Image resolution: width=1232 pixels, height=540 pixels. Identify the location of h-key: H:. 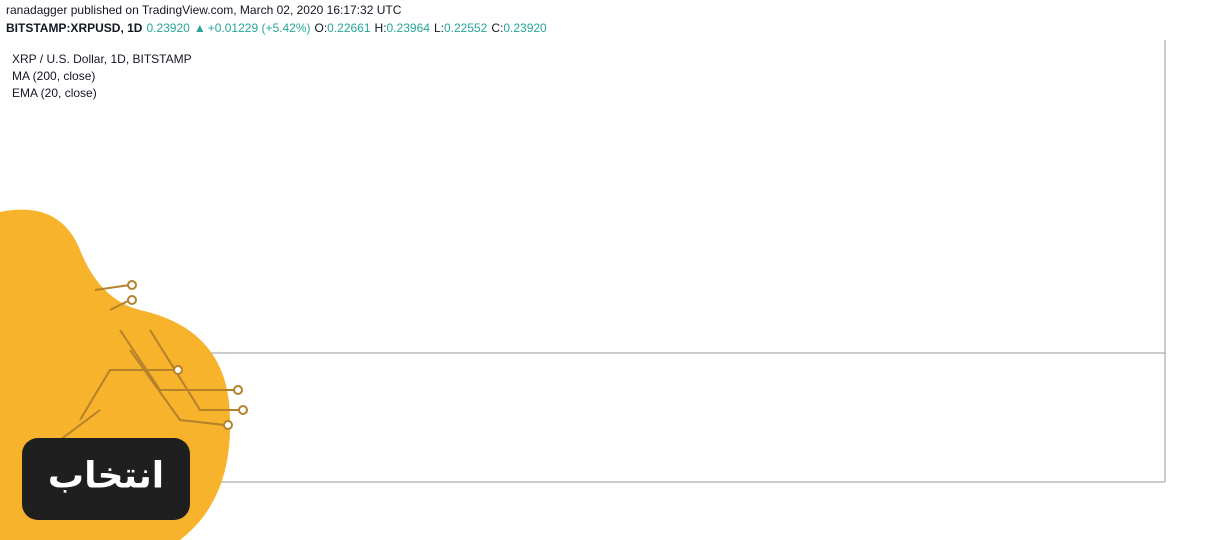
(381, 28).